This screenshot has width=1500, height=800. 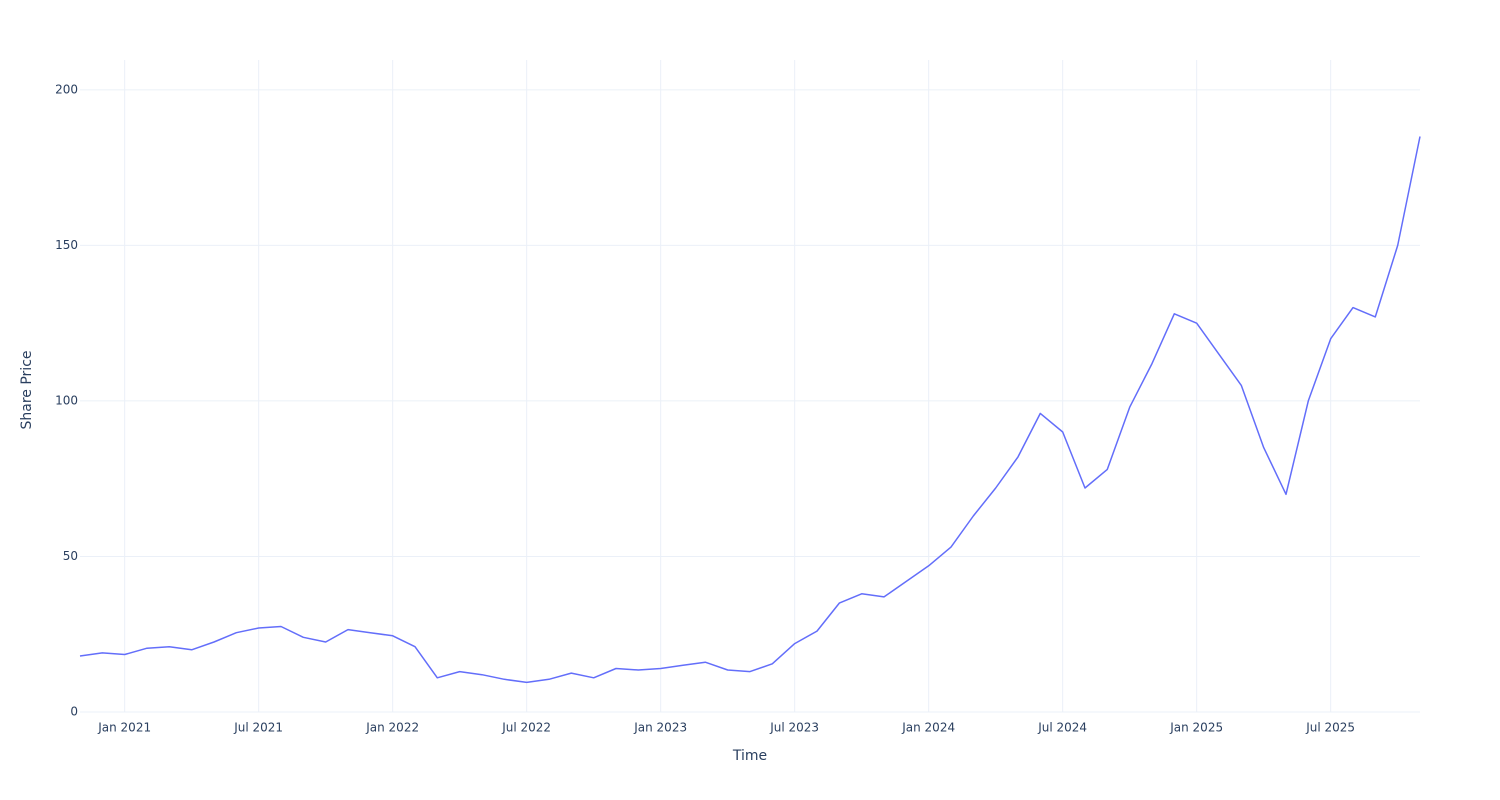 I want to click on y-tick-label: 50, so click(x=70, y=556).